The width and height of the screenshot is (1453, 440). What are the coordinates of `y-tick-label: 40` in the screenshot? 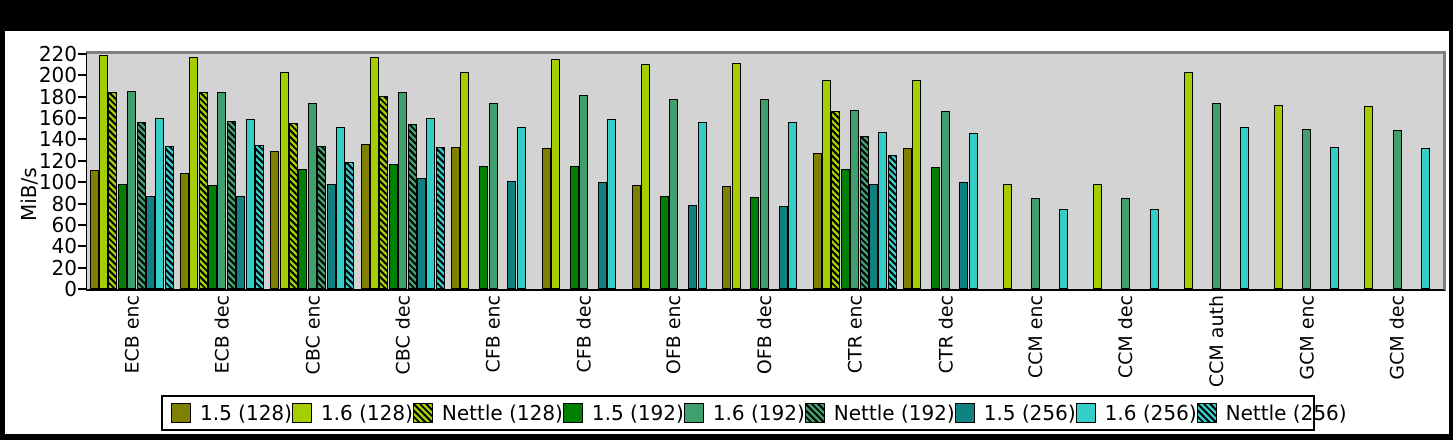 It's located at (64, 246).